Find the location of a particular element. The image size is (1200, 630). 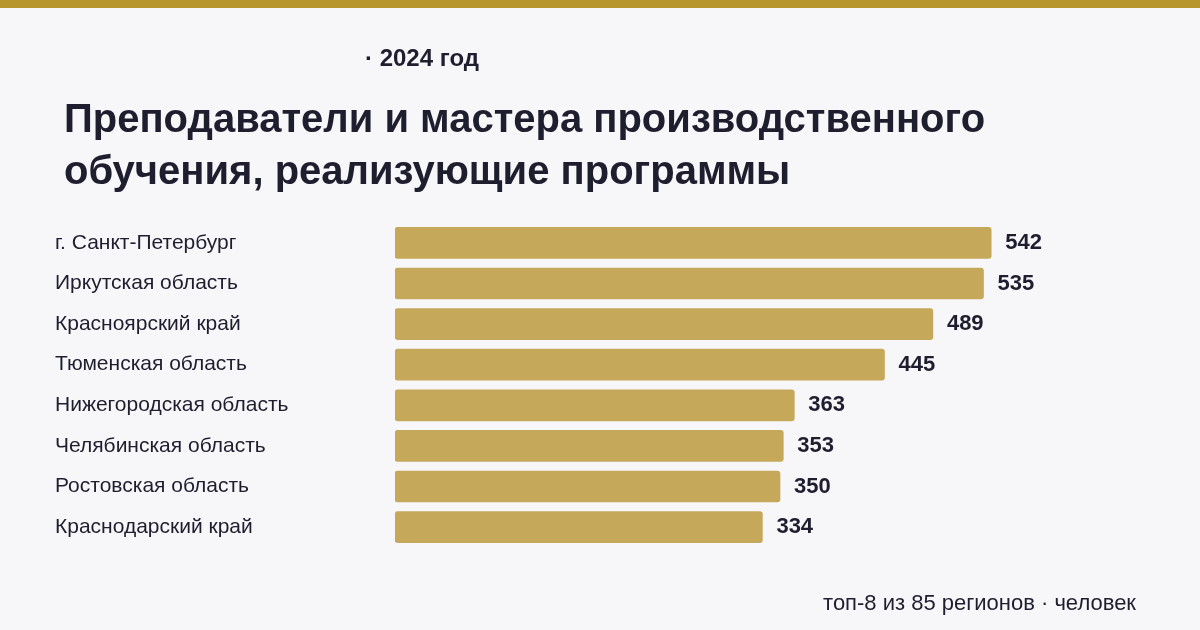

y-tick-label: Красноярский край is located at coordinates (148, 322).